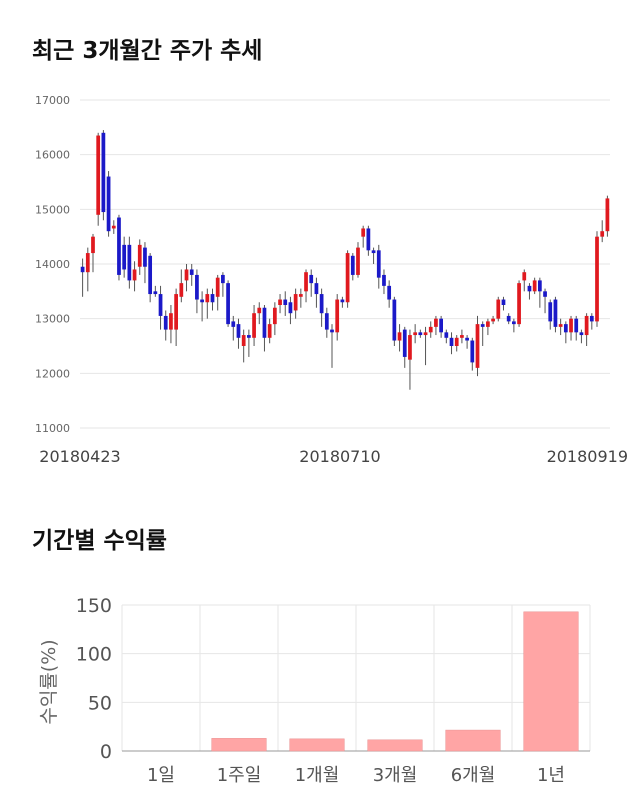  I want to click on returns-y-tick: 50, so click(100, 703).